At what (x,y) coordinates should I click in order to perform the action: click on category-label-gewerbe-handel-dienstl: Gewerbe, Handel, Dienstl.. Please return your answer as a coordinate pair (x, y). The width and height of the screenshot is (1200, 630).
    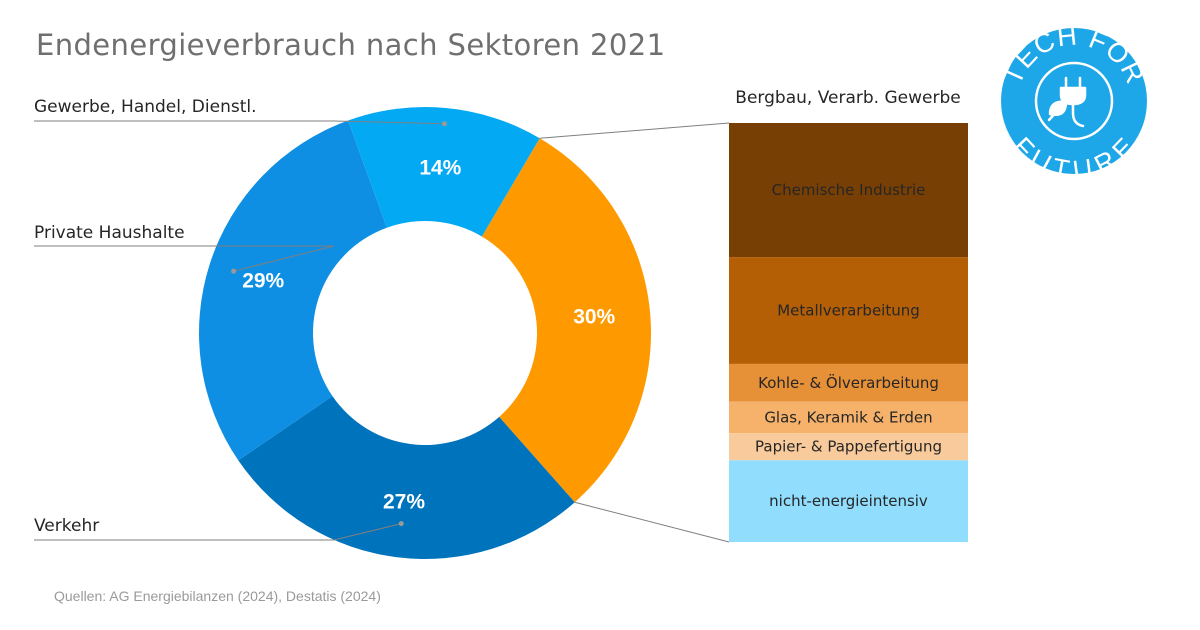
    Looking at the image, I should click on (145, 107).